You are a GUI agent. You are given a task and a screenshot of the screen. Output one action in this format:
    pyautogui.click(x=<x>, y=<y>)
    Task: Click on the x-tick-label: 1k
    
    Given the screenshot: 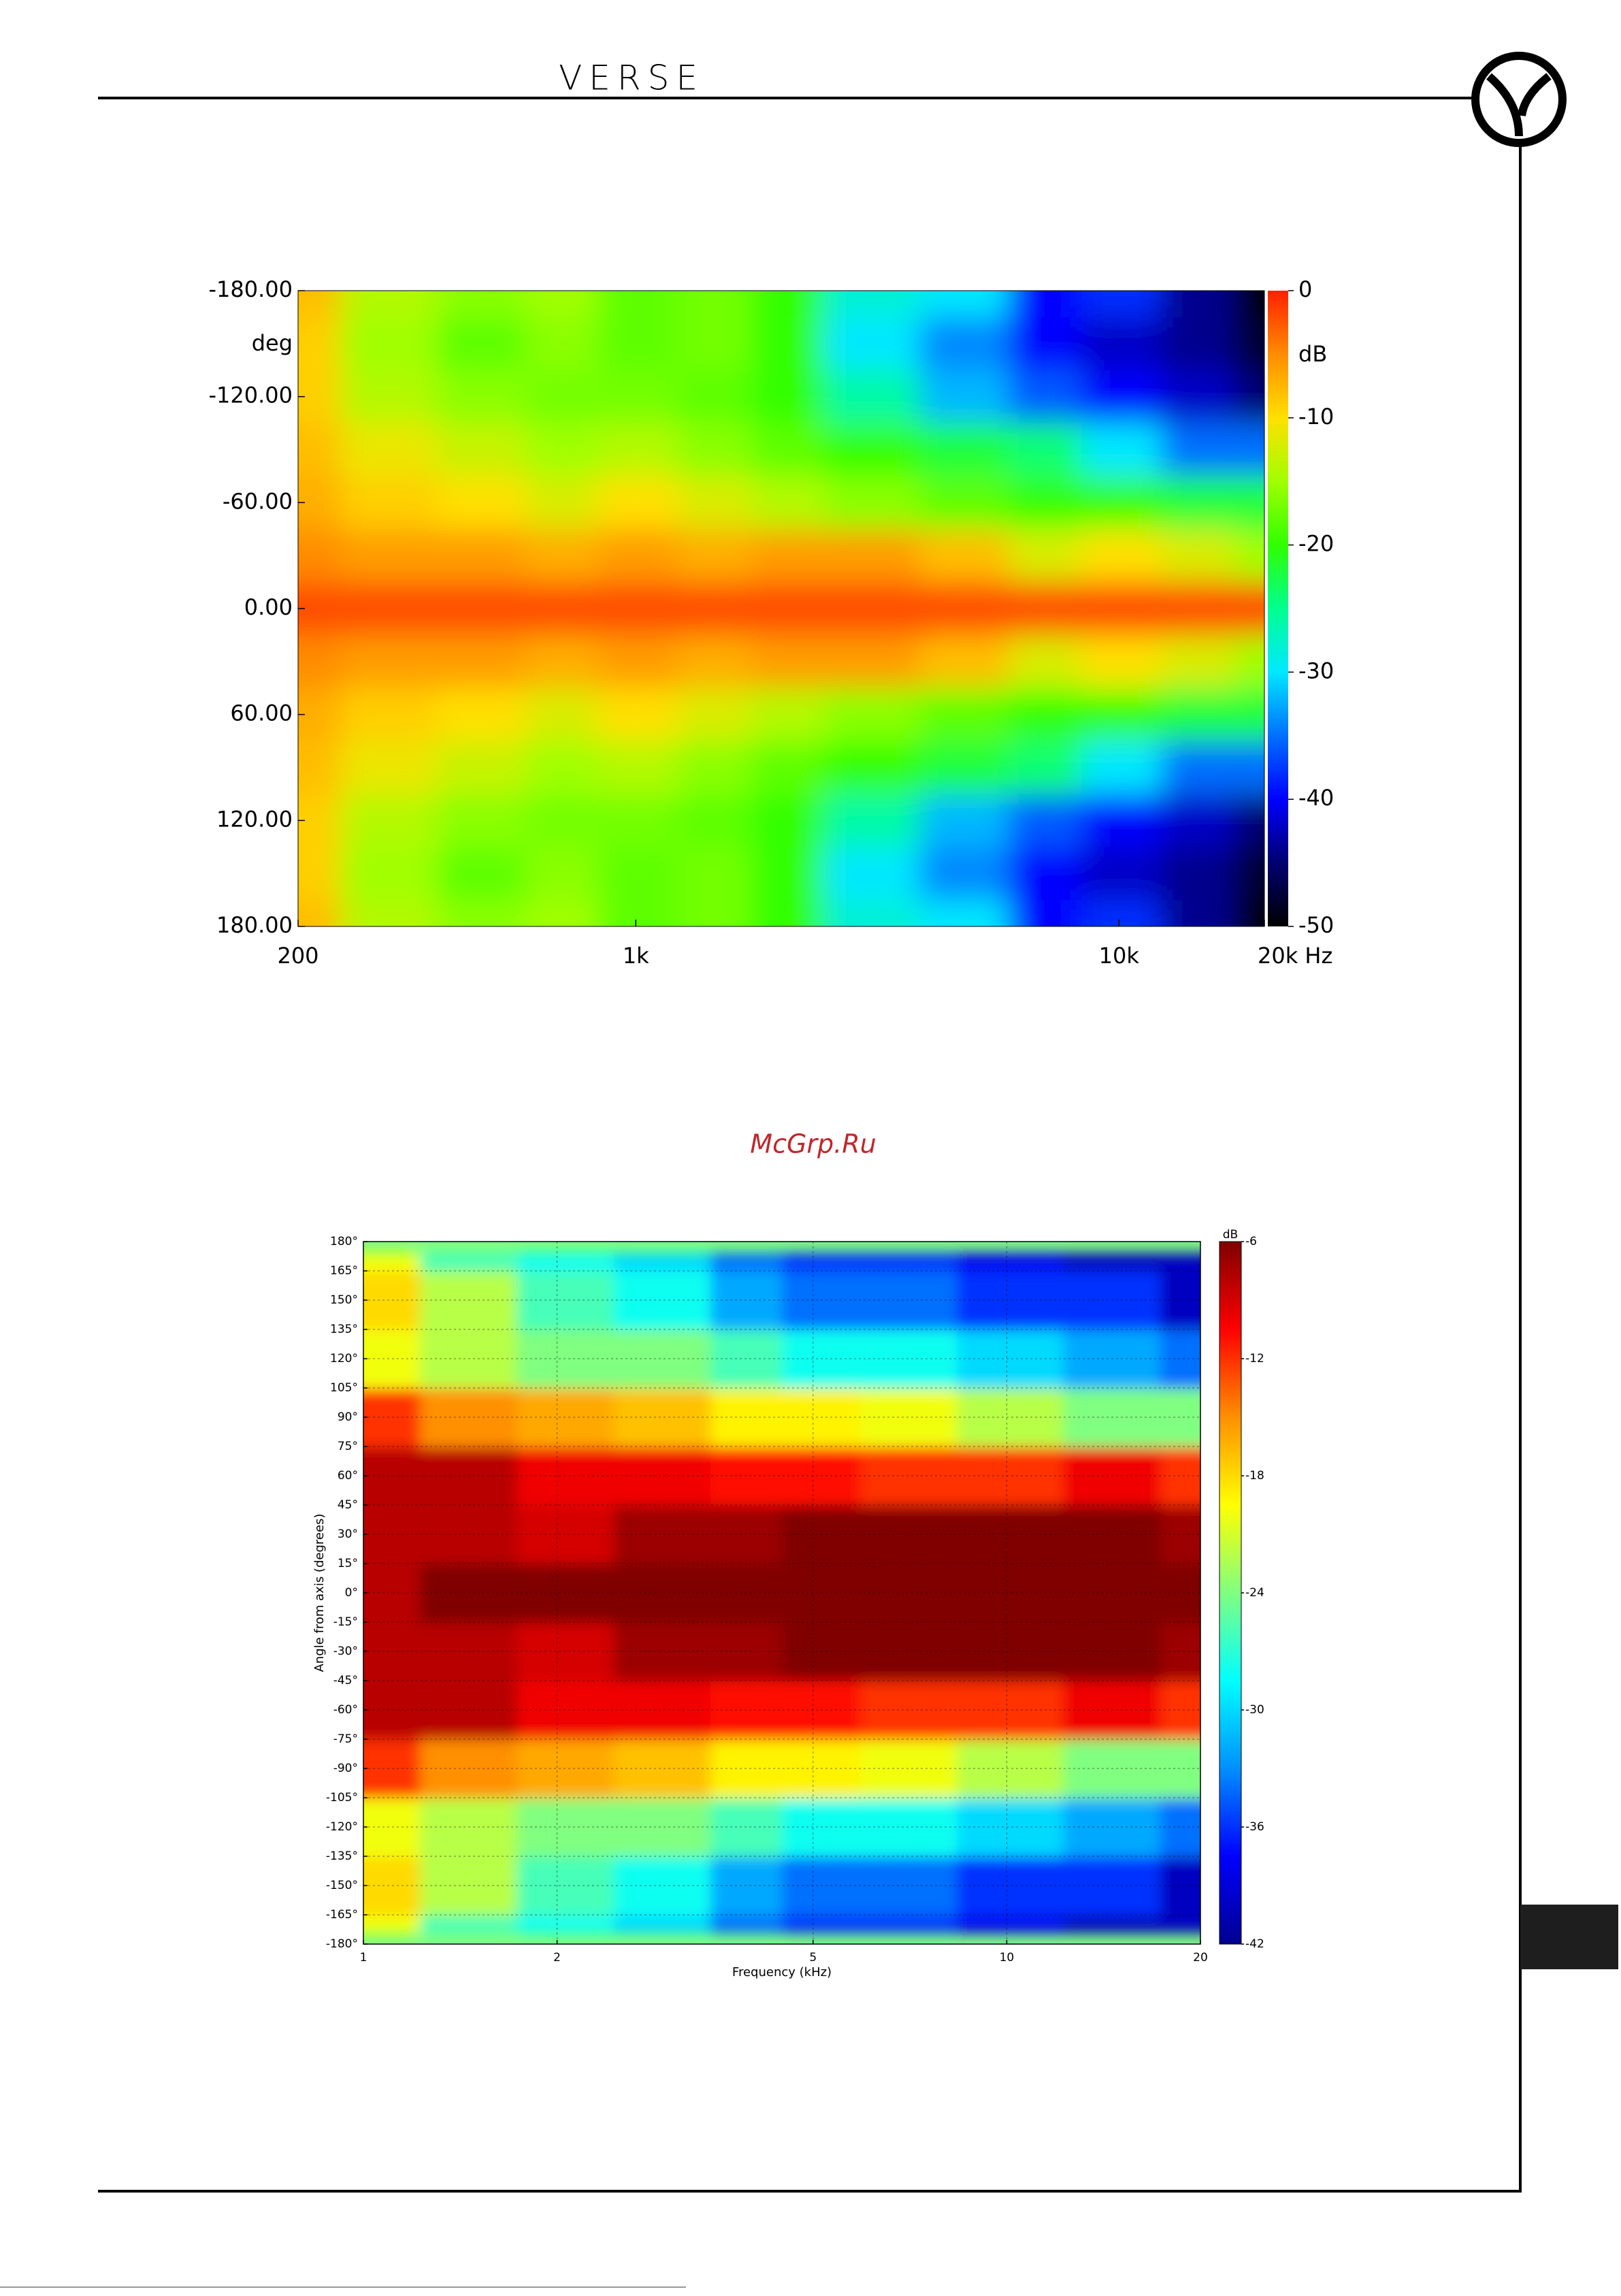 What is the action you would take?
    pyautogui.click(x=636, y=956)
    